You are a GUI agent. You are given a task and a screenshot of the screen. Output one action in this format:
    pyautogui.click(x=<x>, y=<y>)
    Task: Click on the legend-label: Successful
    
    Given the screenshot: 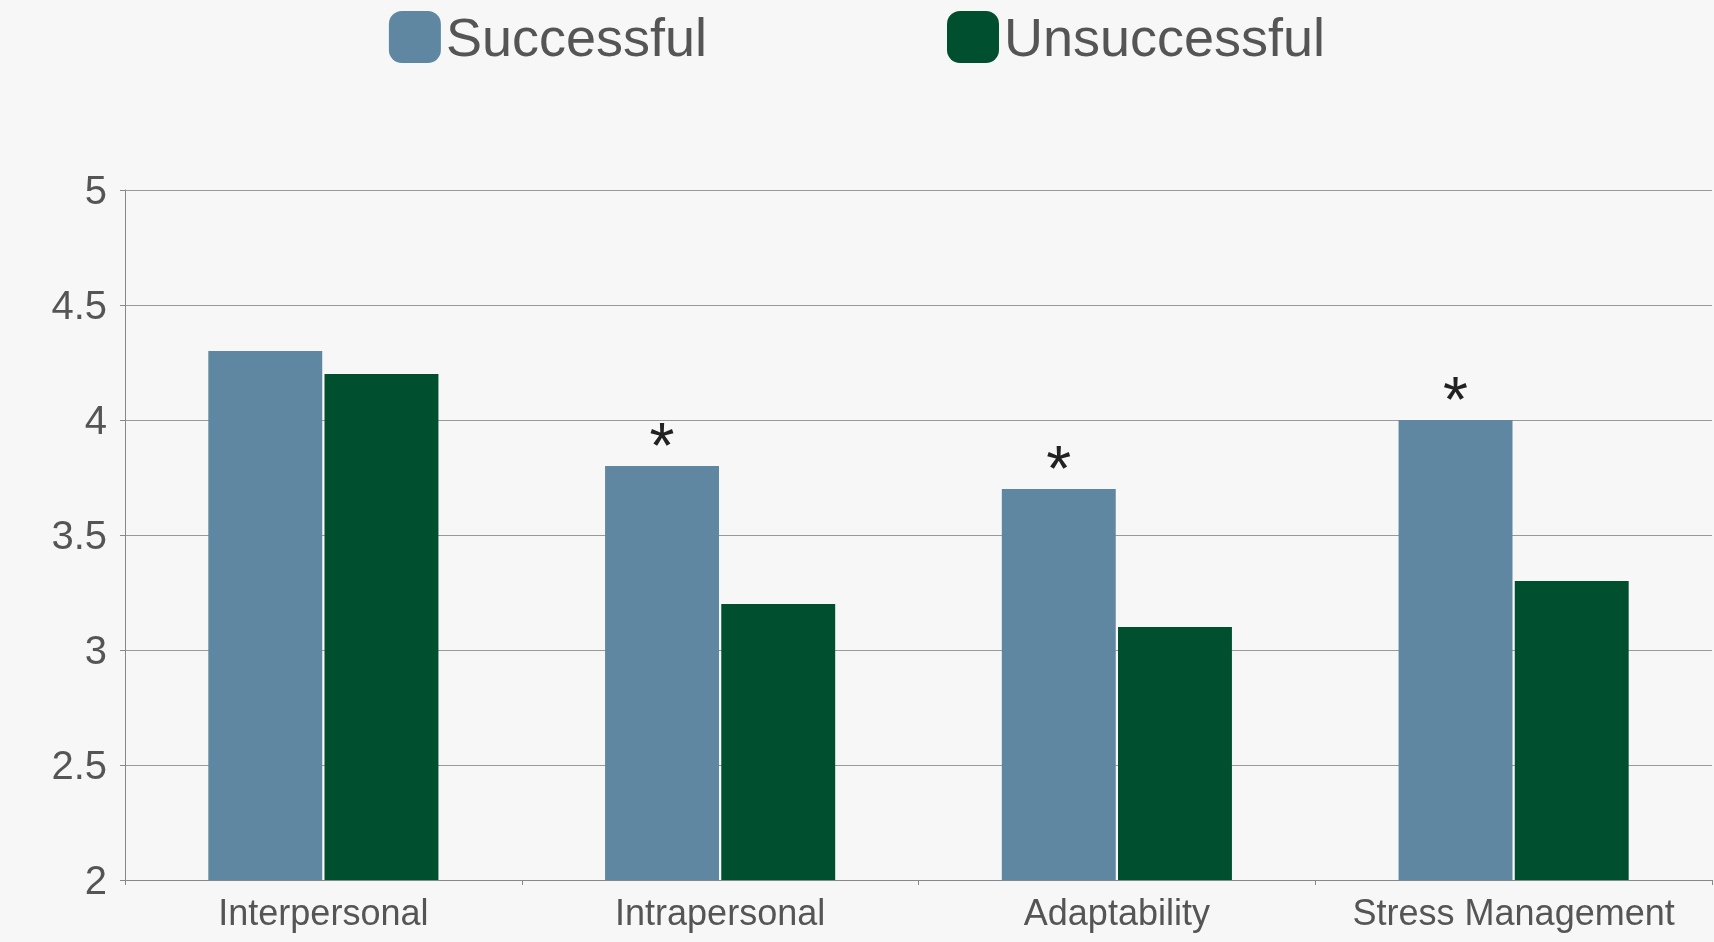 What is the action you would take?
    pyautogui.click(x=576, y=37)
    